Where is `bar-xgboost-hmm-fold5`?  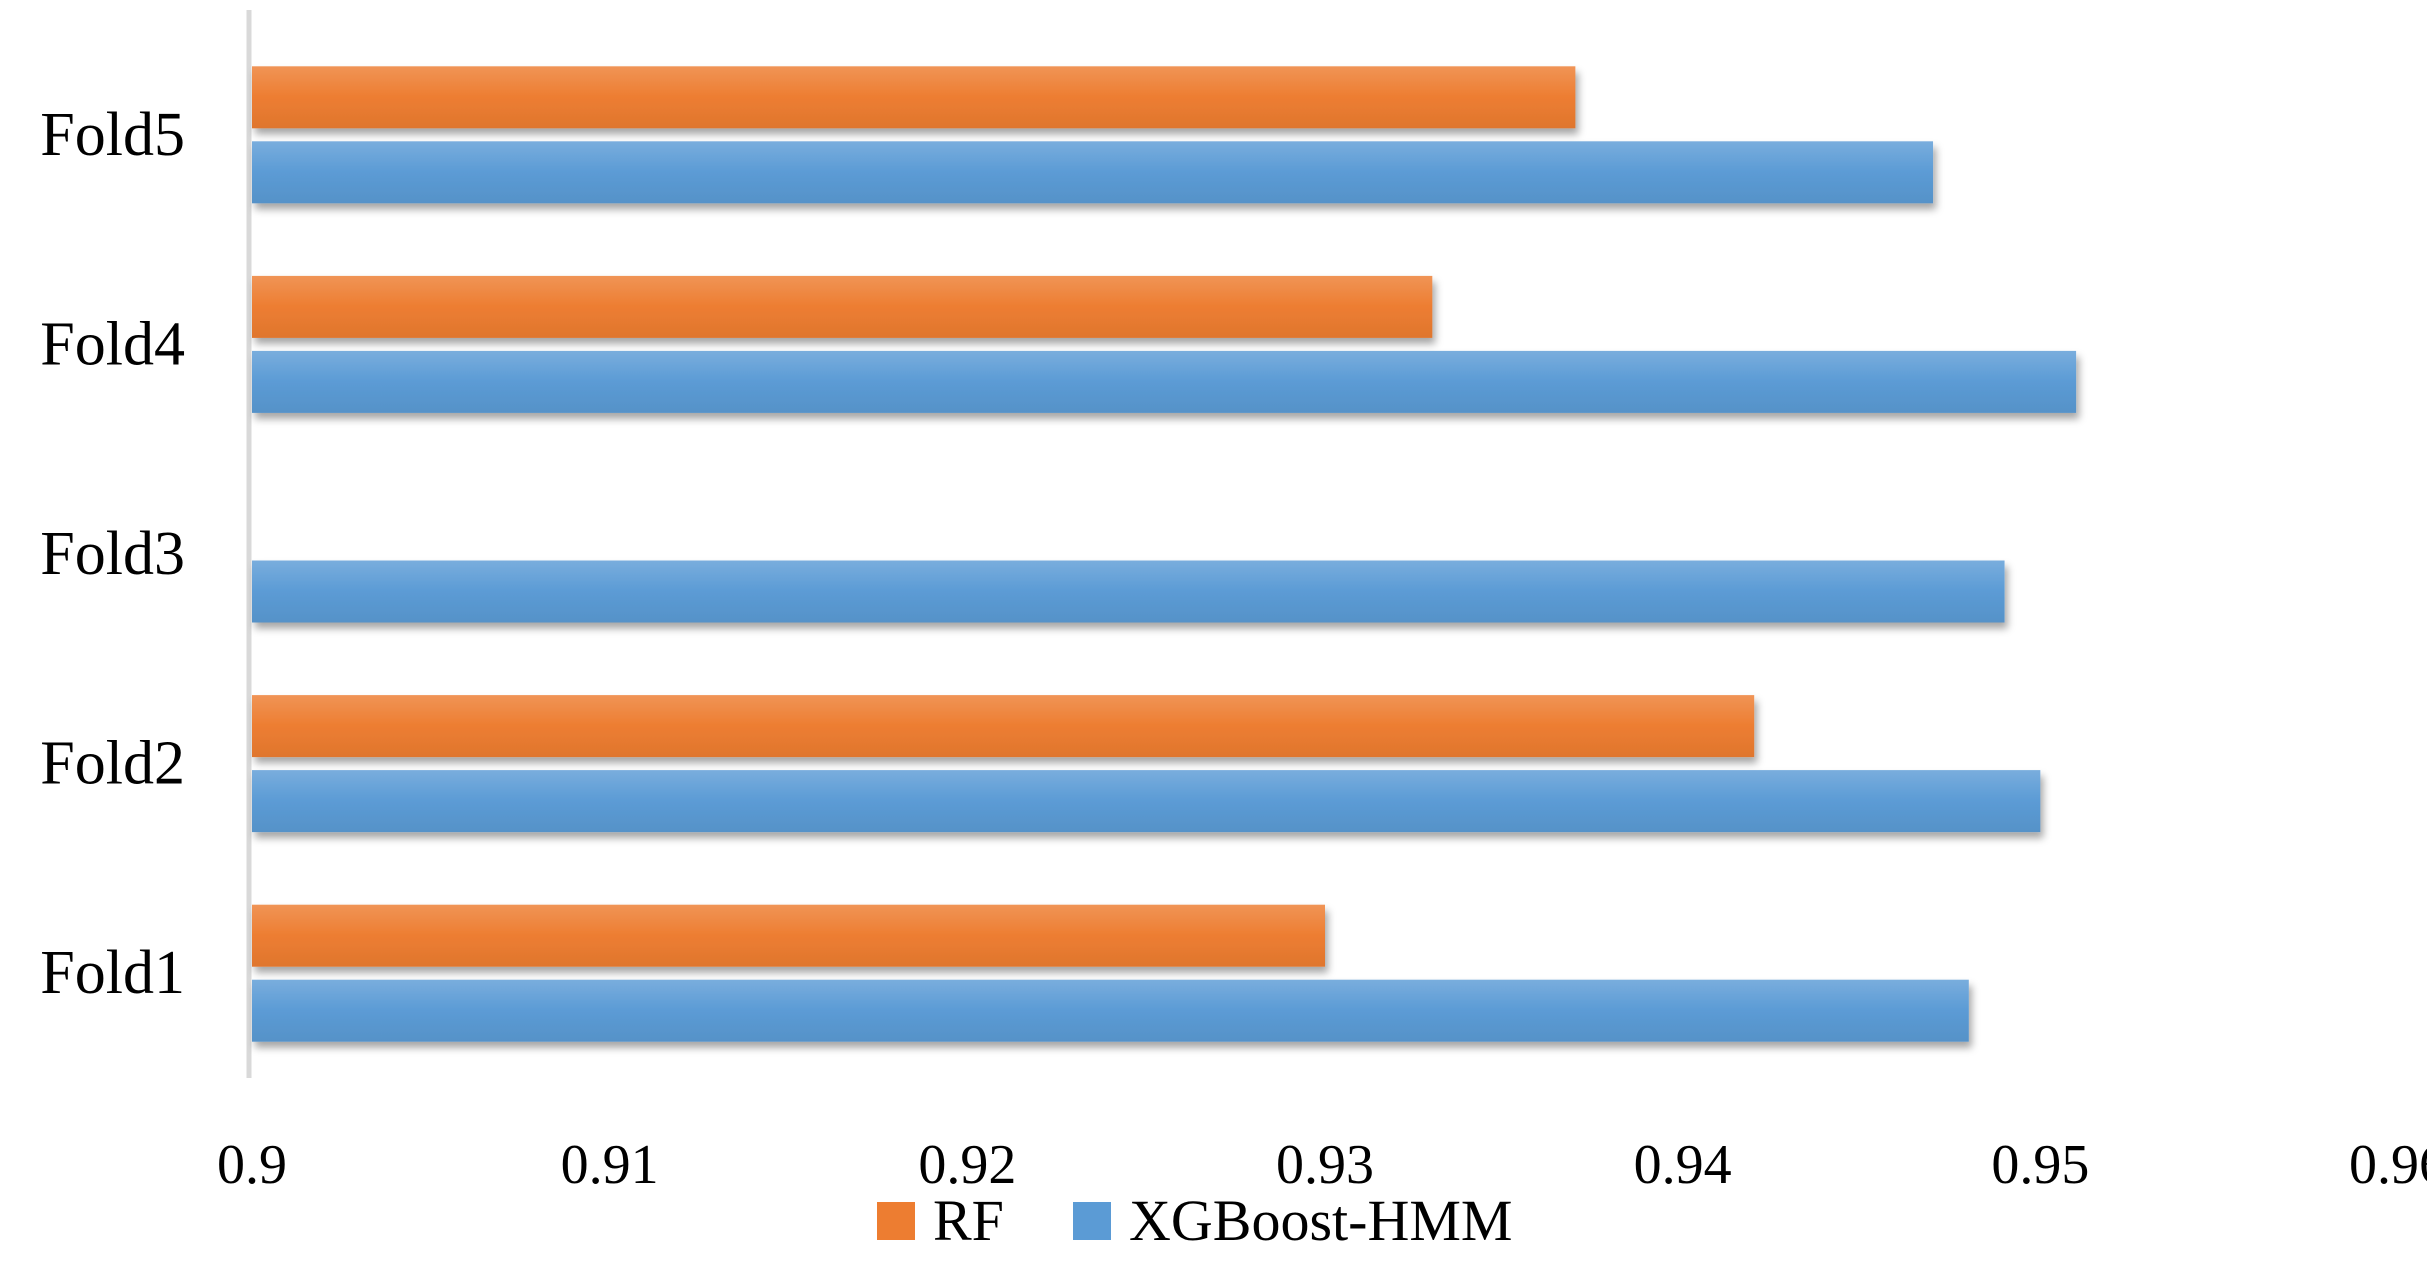
bar-xgboost-hmm-fold5 is located at coordinates (1093, 172).